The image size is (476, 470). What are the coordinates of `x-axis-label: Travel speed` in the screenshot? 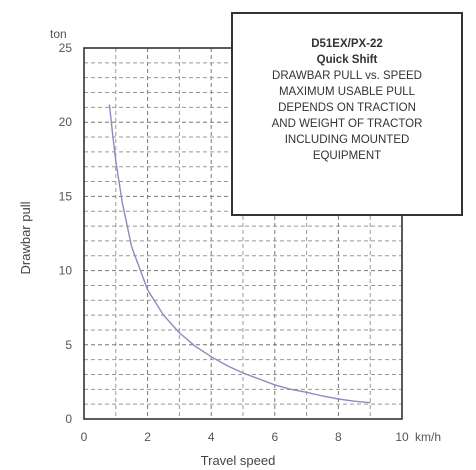 It's located at (238, 460).